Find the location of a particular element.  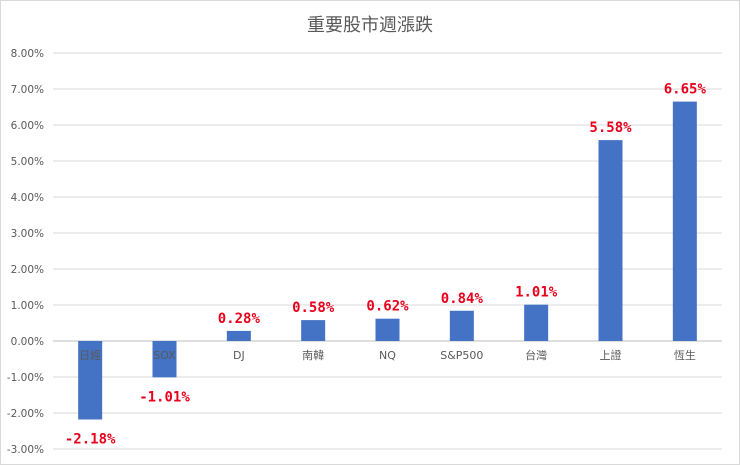

y-tick-label: 2.00% is located at coordinates (27, 270).